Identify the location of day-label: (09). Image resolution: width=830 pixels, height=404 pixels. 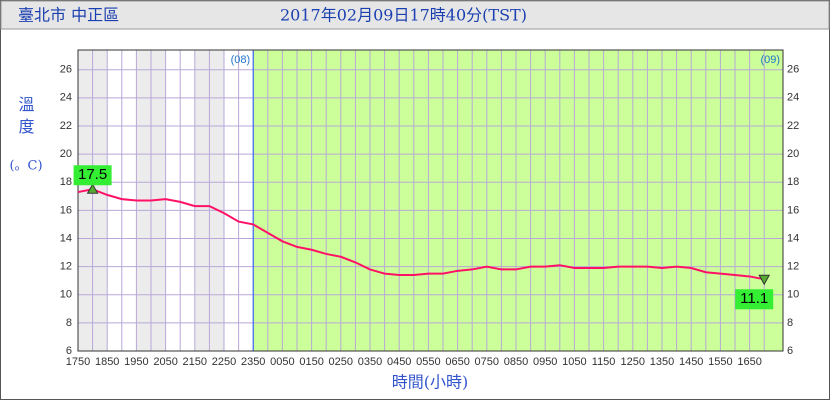
(770, 60).